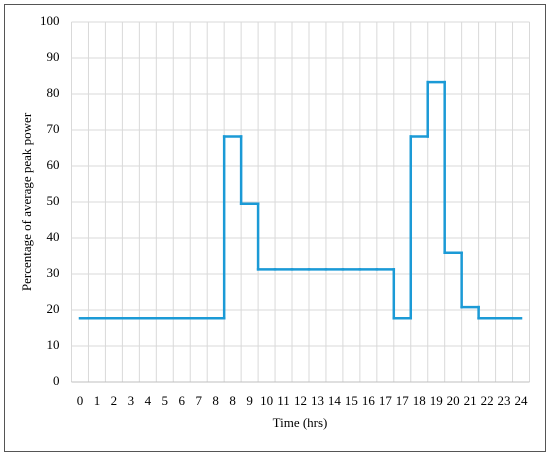  What do you see at coordinates (470, 400) in the screenshot?
I see `x-tick-label: 21` at bounding box center [470, 400].